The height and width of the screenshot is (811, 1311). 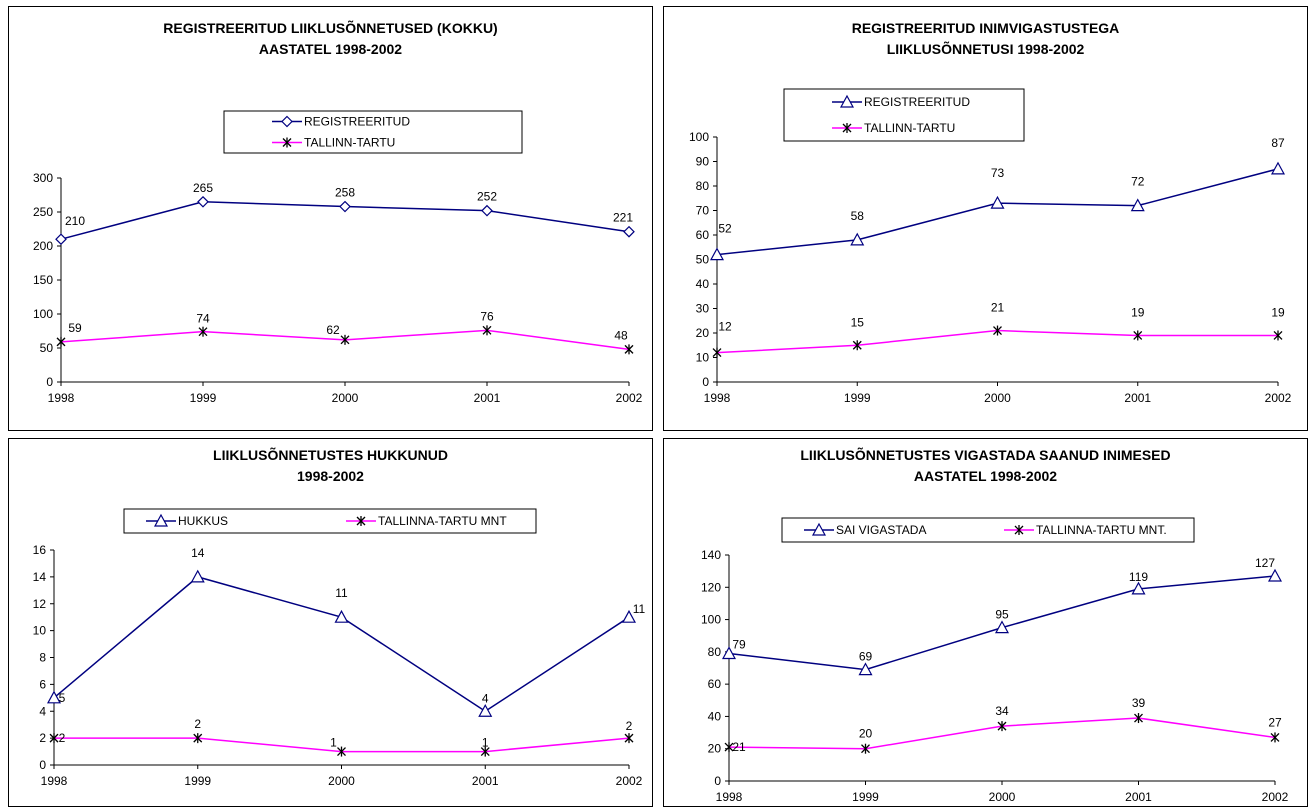 What do you see at coordinates (42, 684) in the screenshot?
I see `y-tick-label: 6` at bounding box center [42, 684].